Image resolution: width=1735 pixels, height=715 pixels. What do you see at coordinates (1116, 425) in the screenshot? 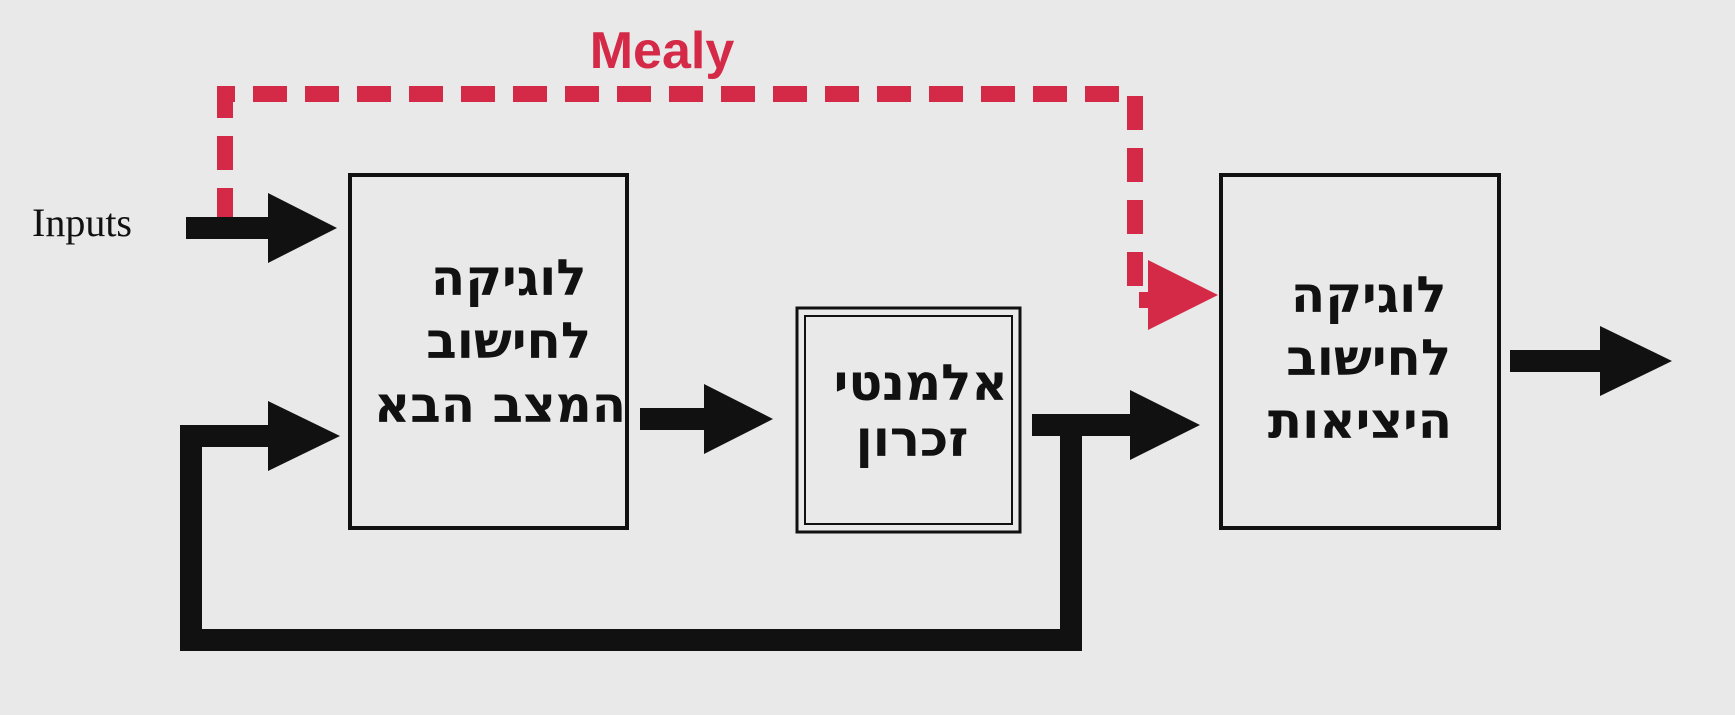
I see `memory-to-output-arrow` at bounding box center [1116, 425].